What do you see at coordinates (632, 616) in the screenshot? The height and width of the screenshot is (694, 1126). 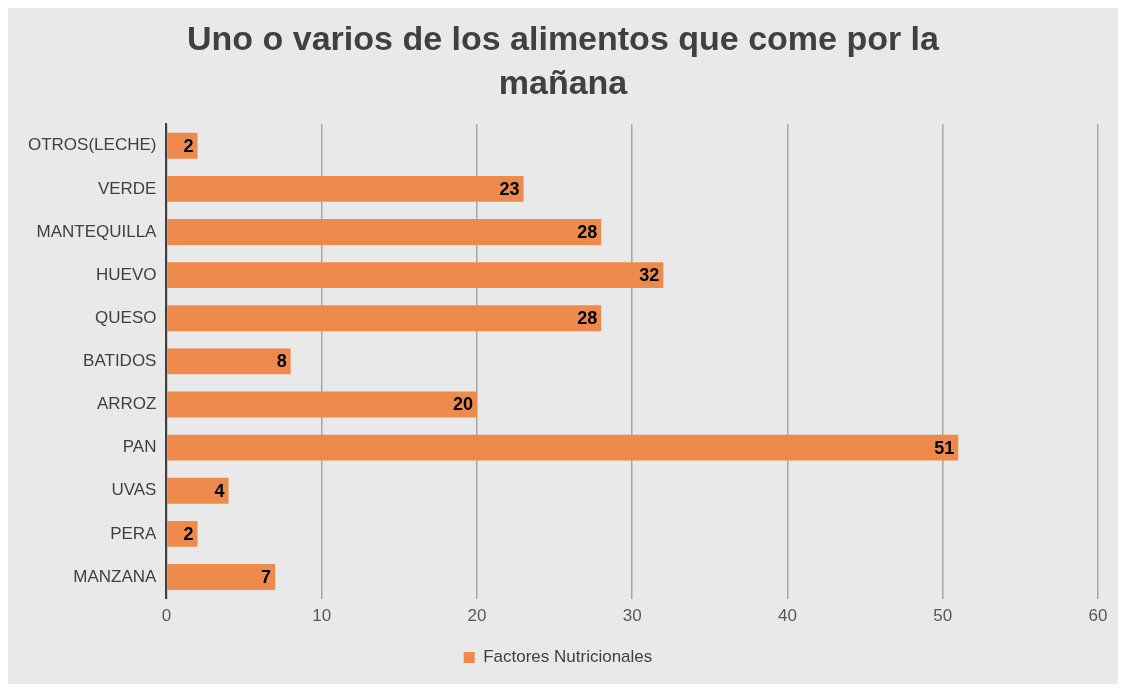 I see `x-tick-label: 30` at bounding box center [632, 616].